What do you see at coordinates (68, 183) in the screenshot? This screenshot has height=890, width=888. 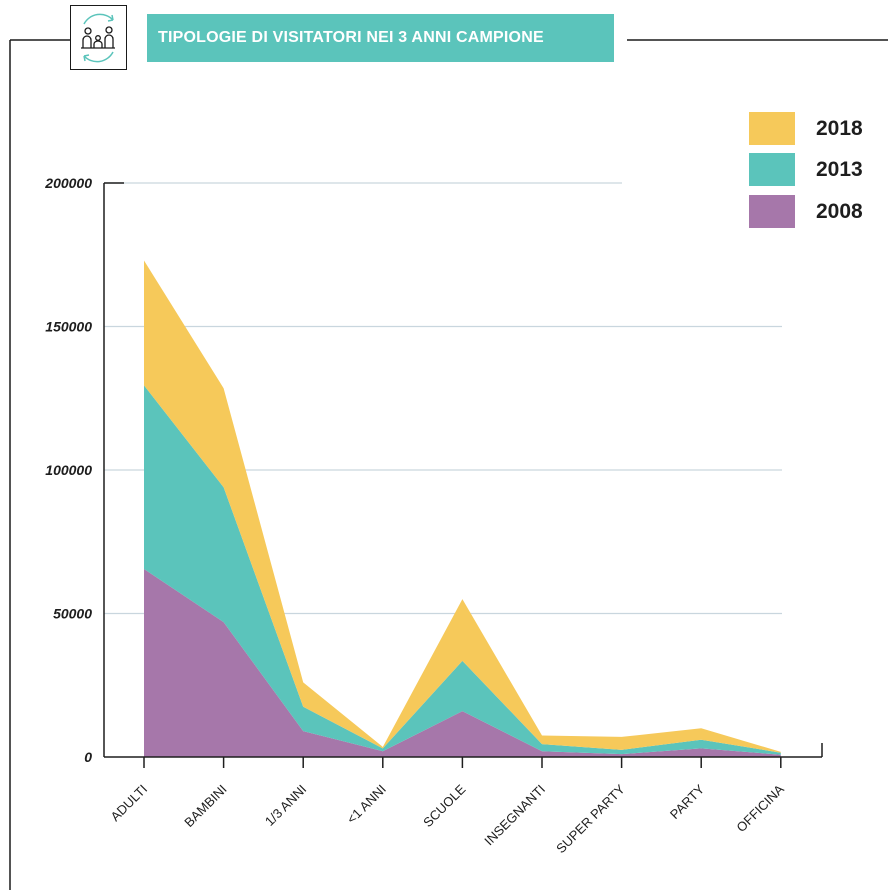 I see `y-tick-label-200000: 200000` at bounding box center [68, 183].